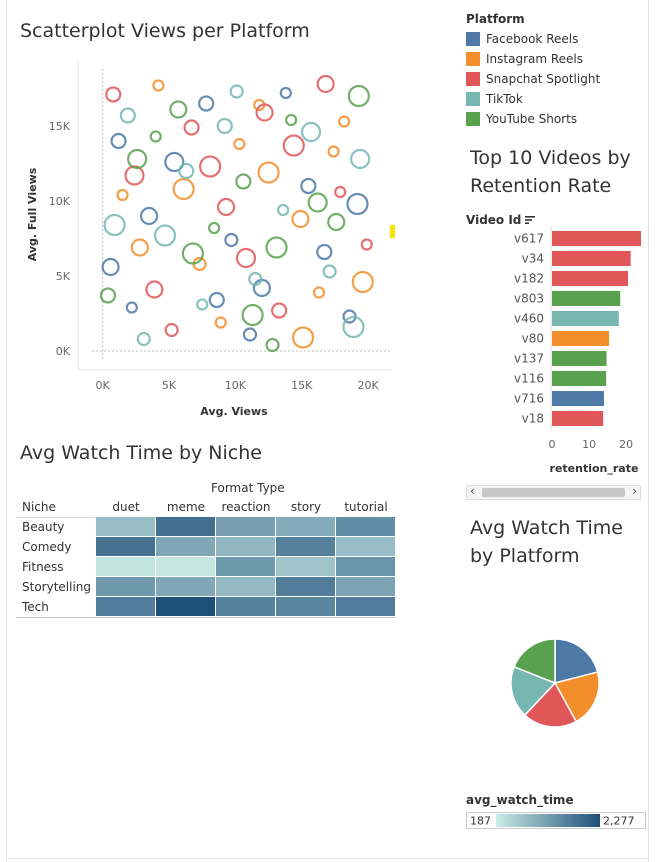 Image resolution: width=656 pixels, height=862 pixels. Describe the element at coordinates (533, 59) in the screenshot. I see `legend-item: Instagram Reels` at that location.